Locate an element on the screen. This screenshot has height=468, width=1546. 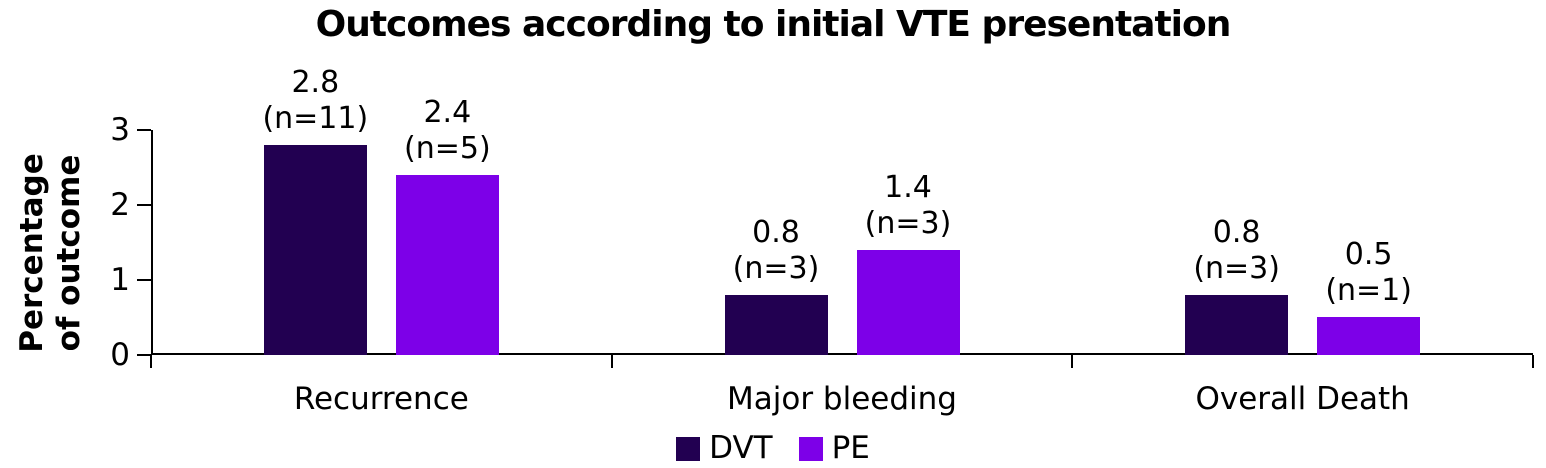
bar-n-count-pe-recurrence: (n=5) is located at coordinates (447, 148).